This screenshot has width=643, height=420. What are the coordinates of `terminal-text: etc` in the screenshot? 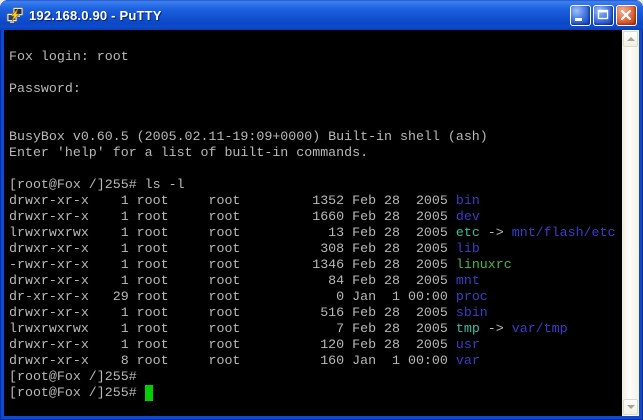 It's located at (467, 232).